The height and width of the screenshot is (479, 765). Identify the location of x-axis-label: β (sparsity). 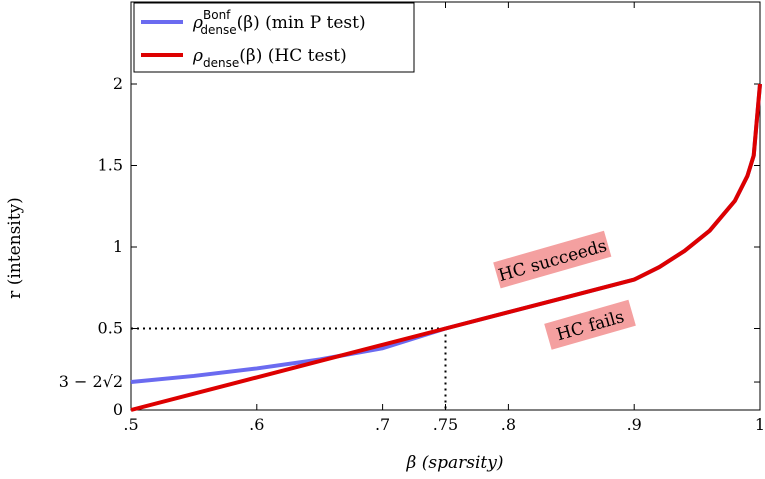
(455, 463).